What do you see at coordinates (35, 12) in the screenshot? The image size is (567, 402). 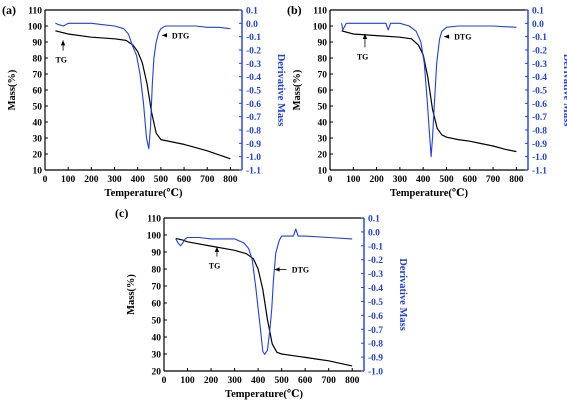 I see `y-tick-label: 110` at bounding box center [35, 12].